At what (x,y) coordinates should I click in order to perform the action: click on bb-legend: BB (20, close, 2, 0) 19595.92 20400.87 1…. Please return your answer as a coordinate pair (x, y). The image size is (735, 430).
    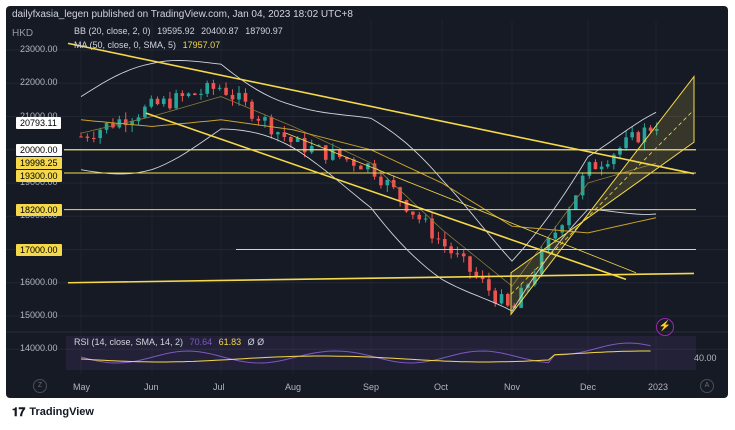
    Looking at the image, I should click on (178, 31).